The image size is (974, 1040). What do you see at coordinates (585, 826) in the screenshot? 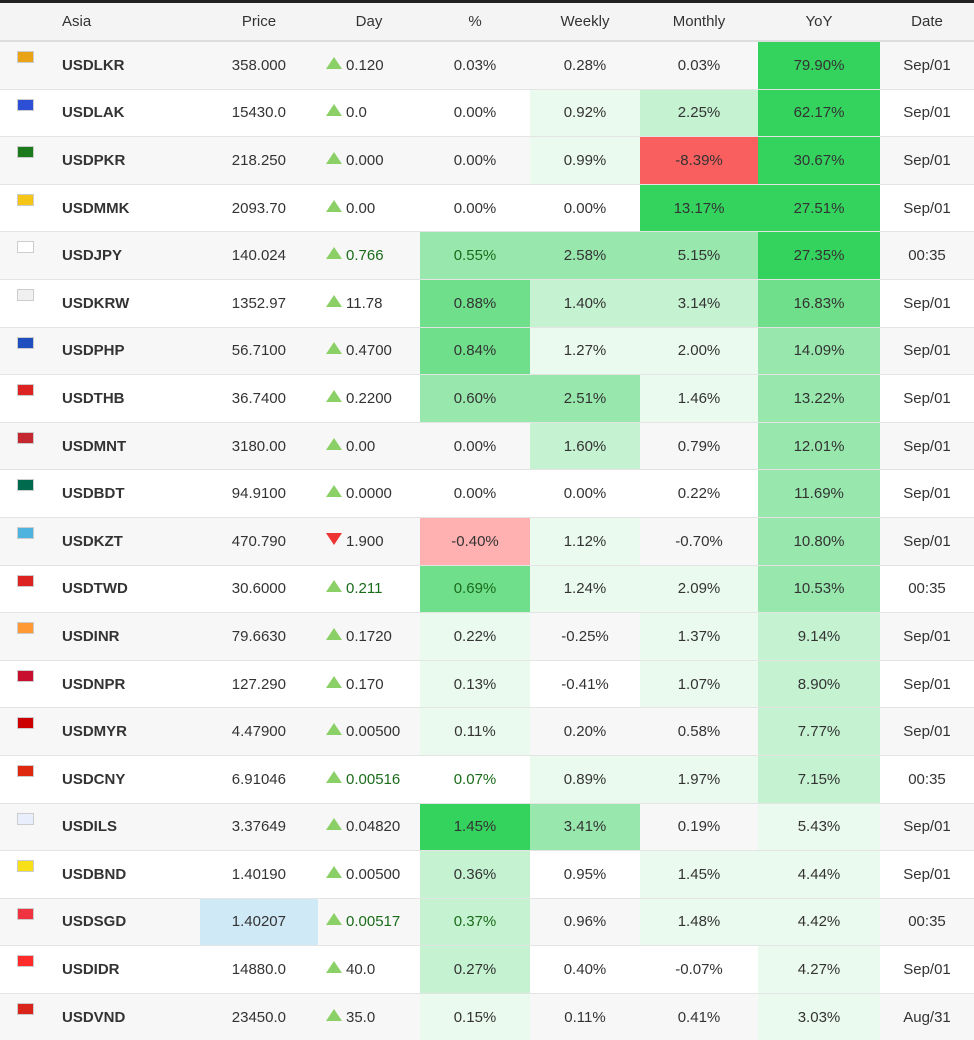
I see `weekly-cell: 3.41%` at bounding box center [585, 826].